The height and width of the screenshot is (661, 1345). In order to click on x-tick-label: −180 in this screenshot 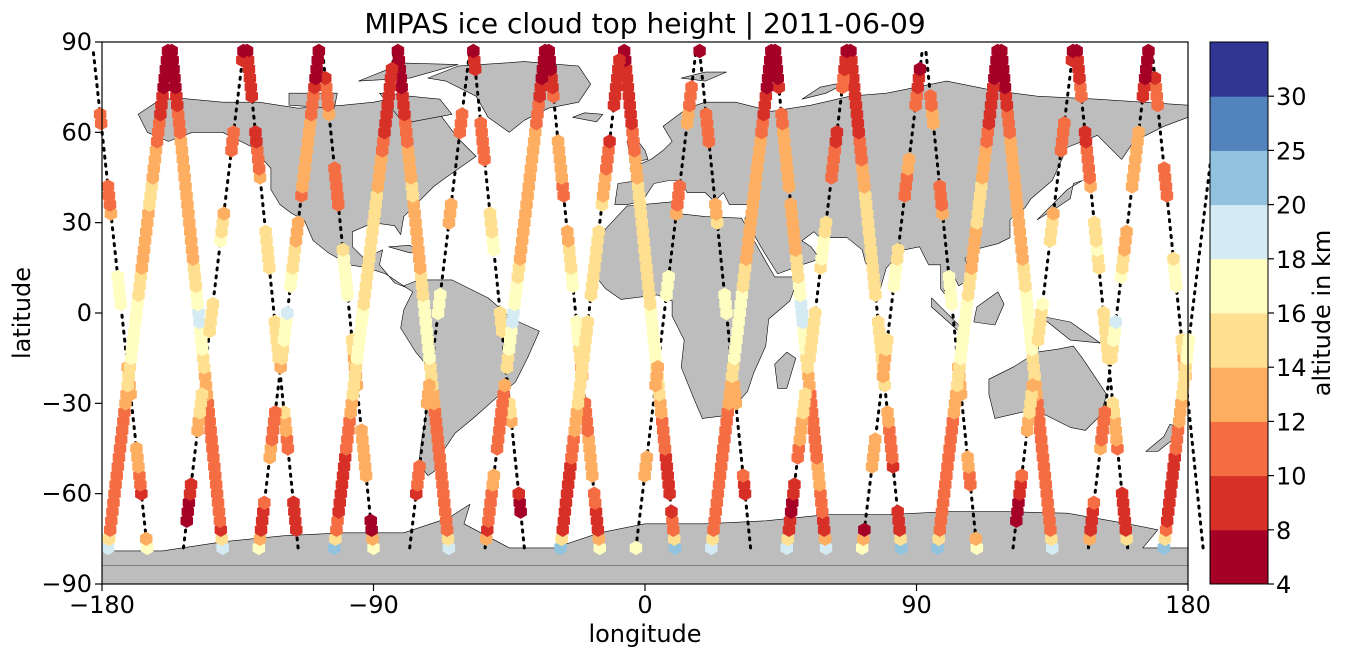, I will do `click(102, 605)`.